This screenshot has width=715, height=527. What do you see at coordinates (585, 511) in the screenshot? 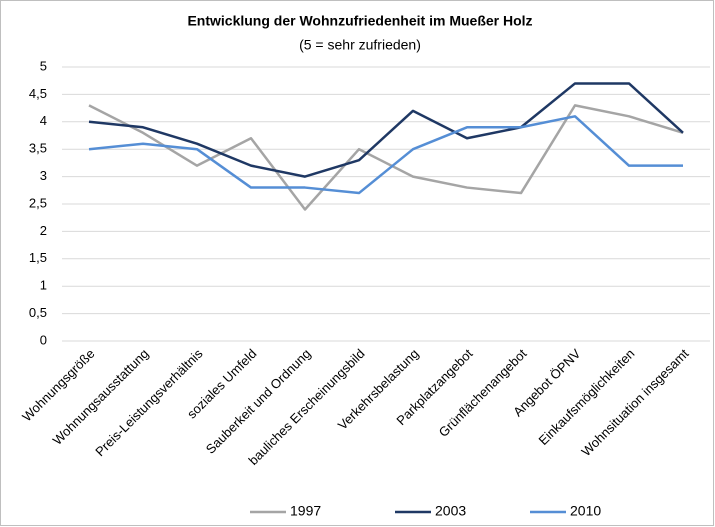
I see `legend-label: 2010` at bounding box center [585, 511].